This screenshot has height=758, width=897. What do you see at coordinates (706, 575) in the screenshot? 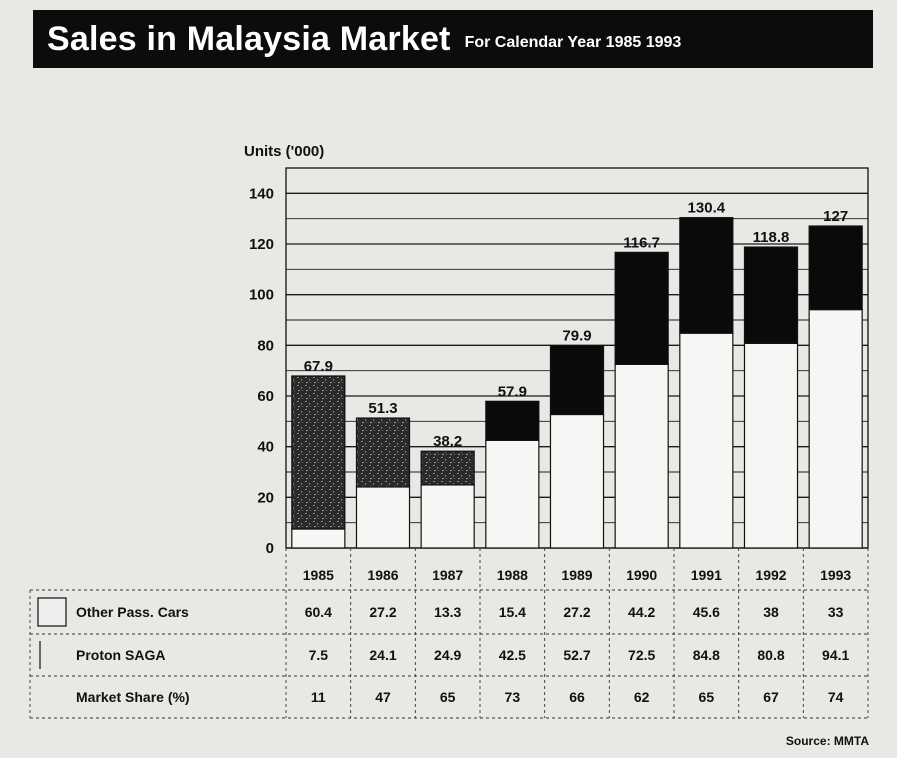
I see `x-tick-label: 1991` at bounding box center [706, 575].